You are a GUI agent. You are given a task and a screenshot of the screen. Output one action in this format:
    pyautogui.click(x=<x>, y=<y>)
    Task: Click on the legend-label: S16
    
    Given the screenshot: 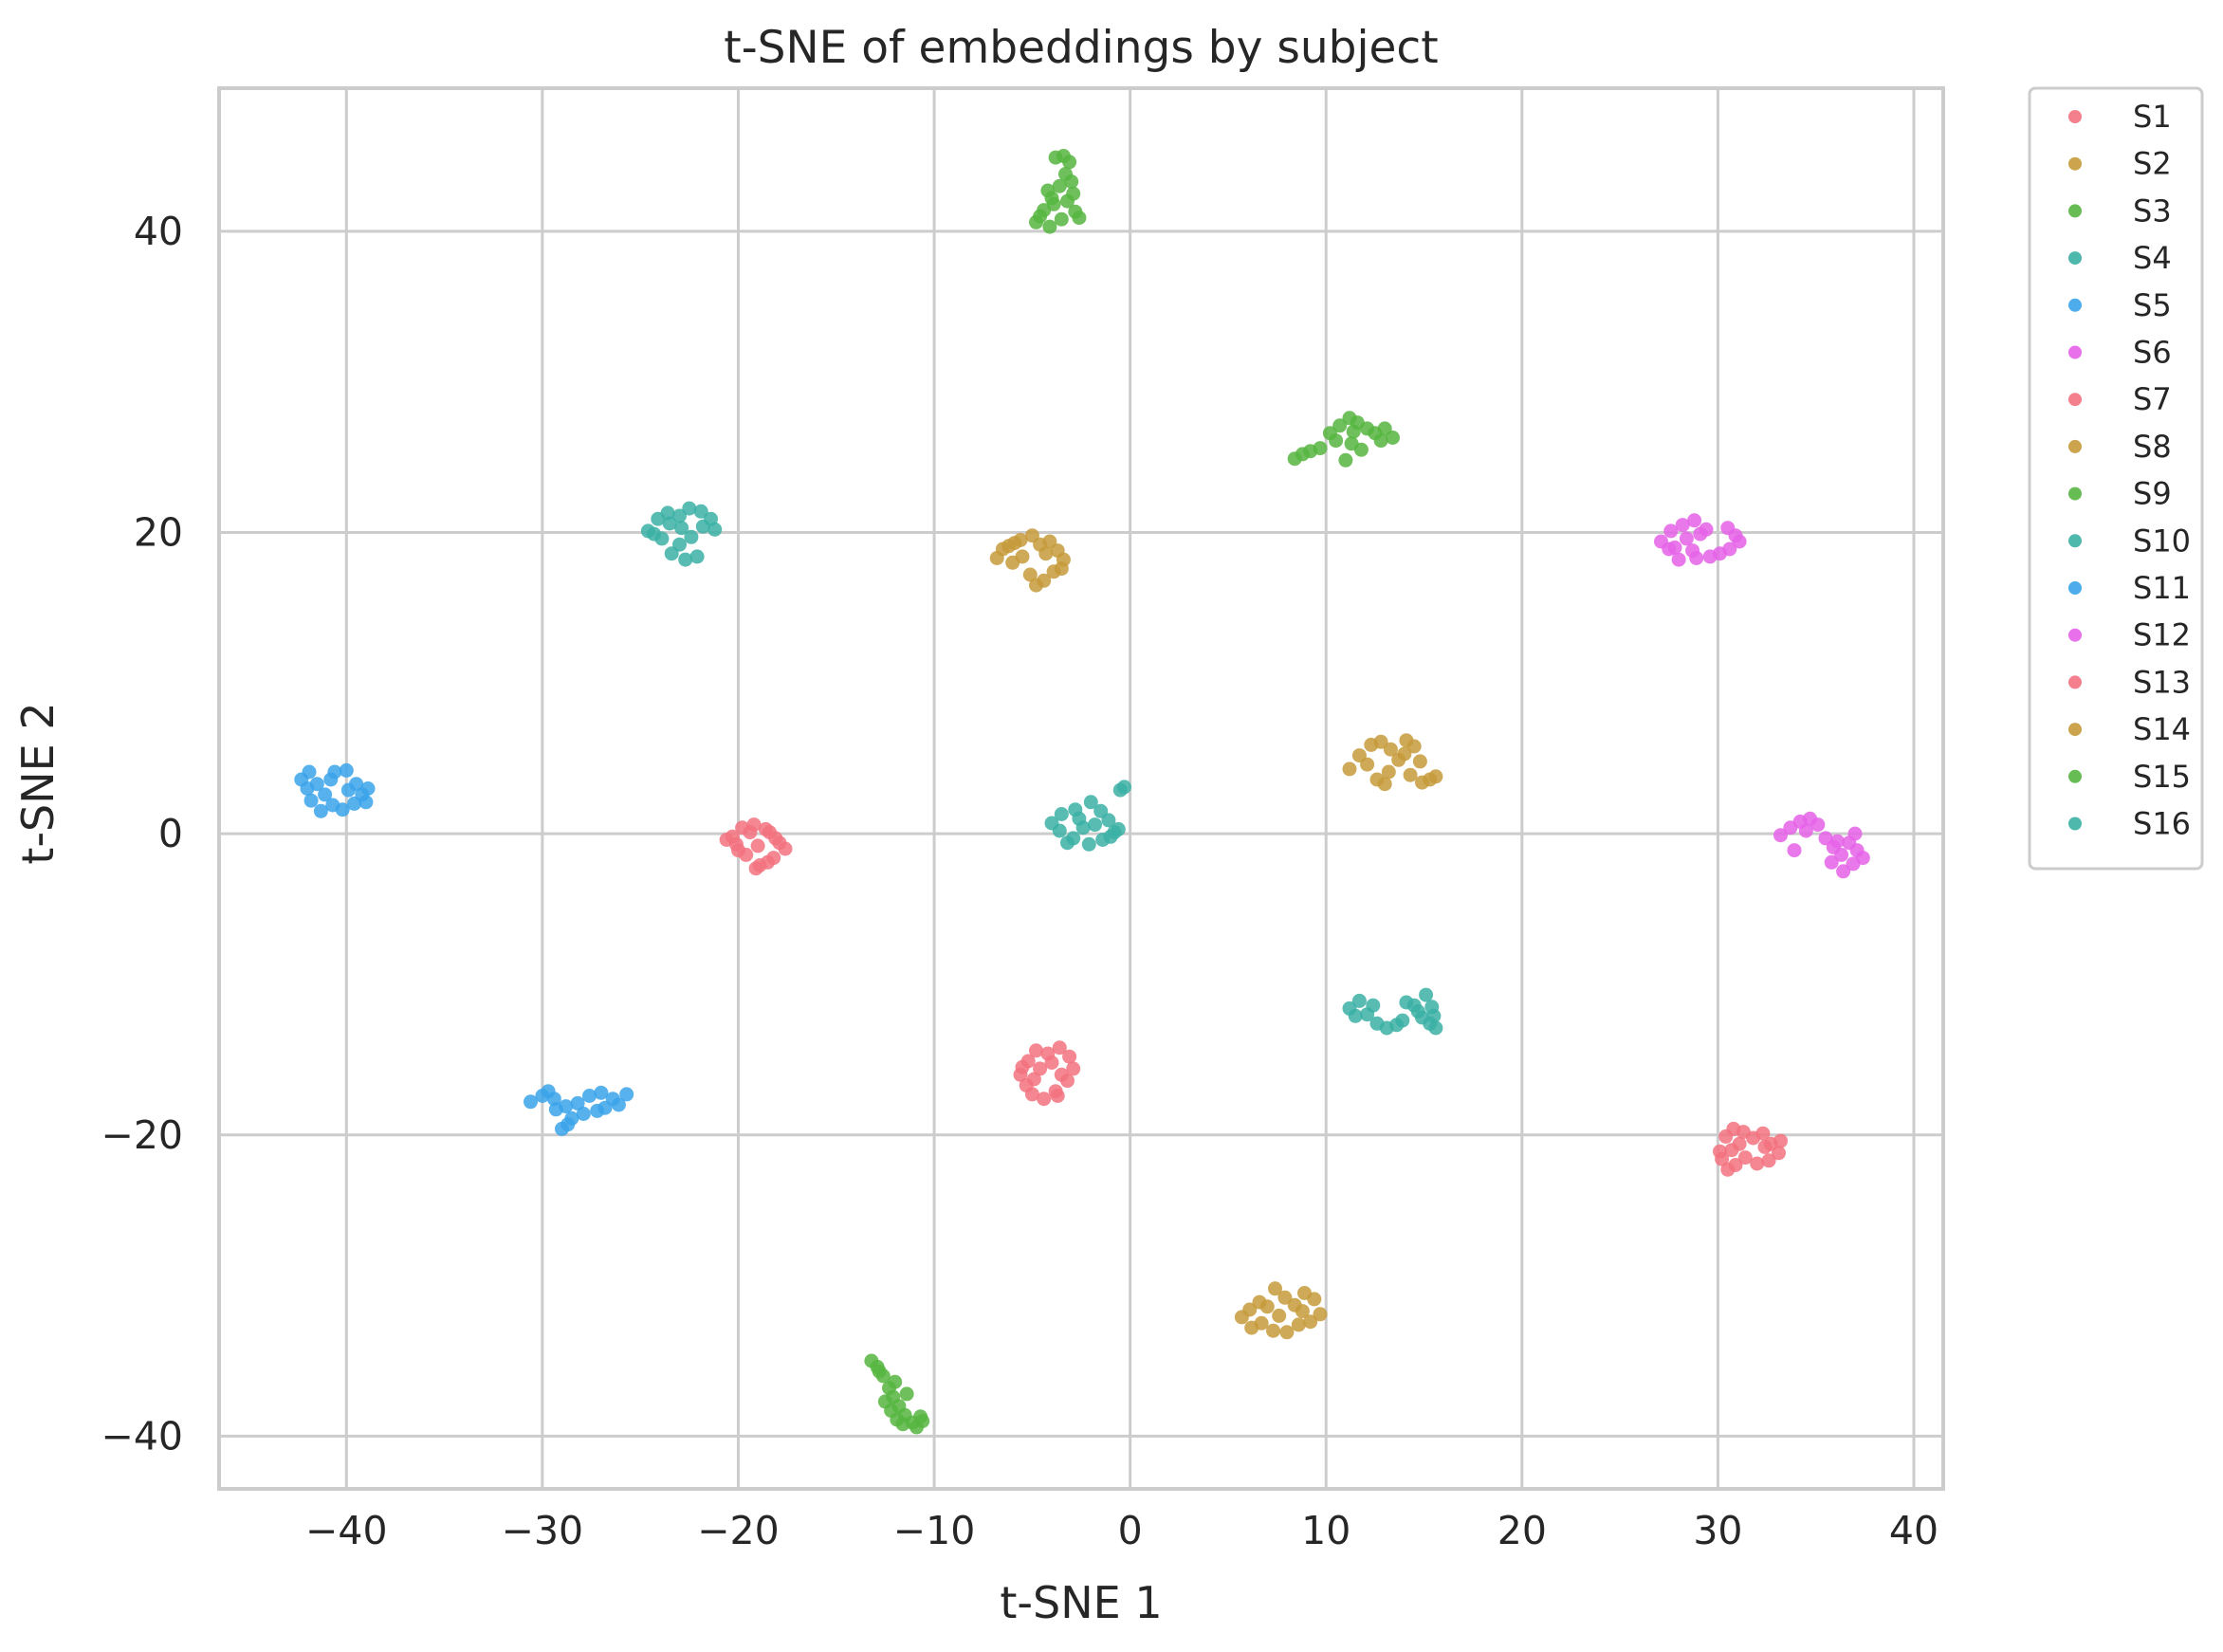 What is the action you would take?
    pyautogui.click(x=2162, y=824)
    